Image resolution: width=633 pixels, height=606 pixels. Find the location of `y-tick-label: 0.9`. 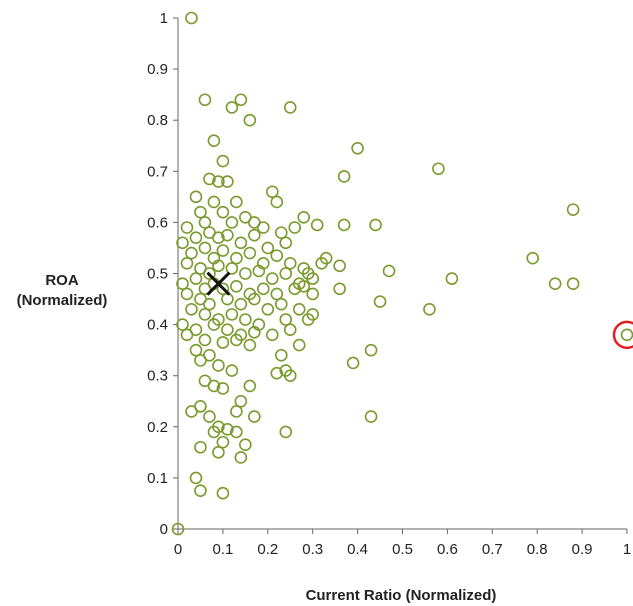

y-tick-label: 0.9 is located at coordinates (157, 69).